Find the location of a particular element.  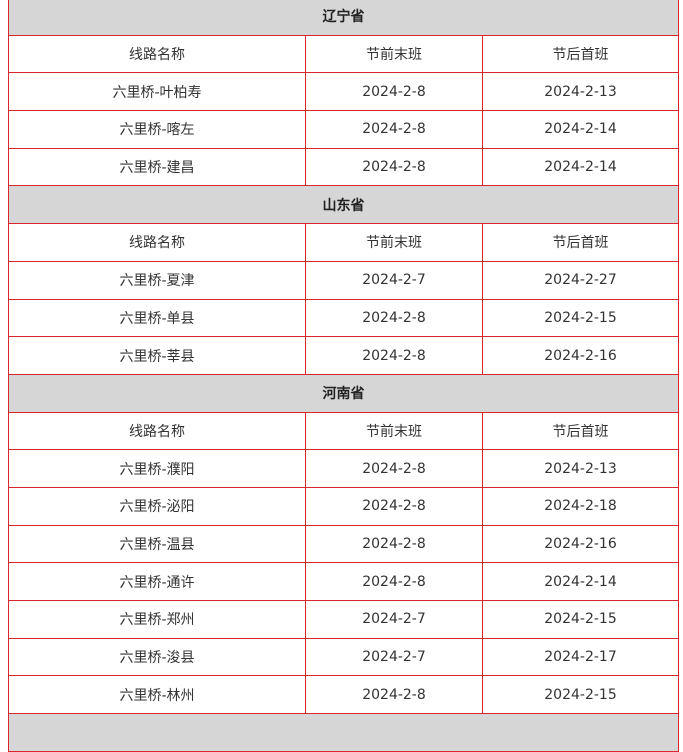

next-province-header-row is located at coordinates (343, 732).